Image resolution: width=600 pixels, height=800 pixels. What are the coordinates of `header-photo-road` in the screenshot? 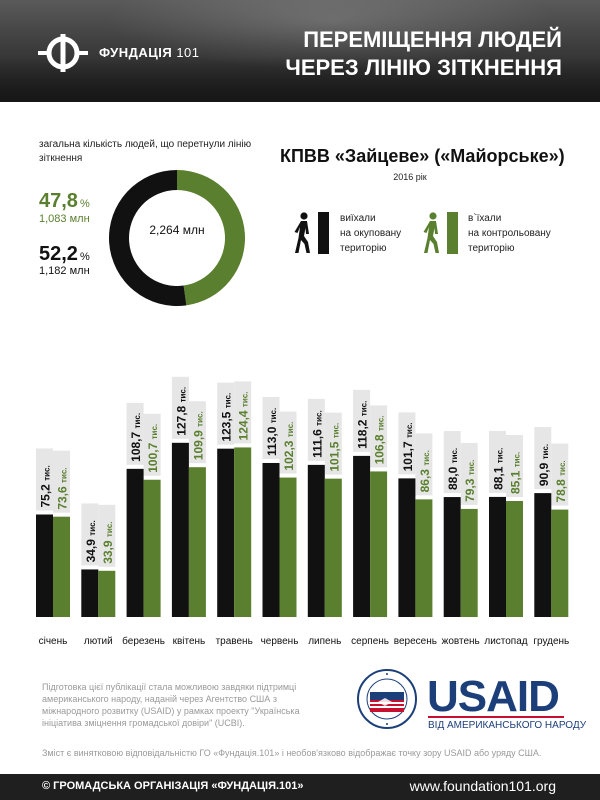 It's located at (300, 79).